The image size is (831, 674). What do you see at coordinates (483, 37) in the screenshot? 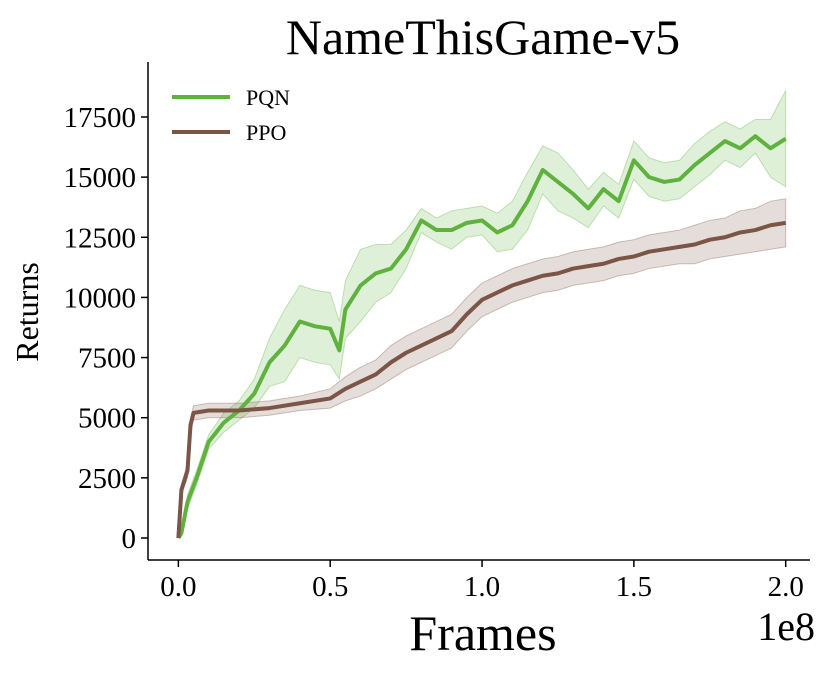
I see `chart-title: NameThisGame-v5` at bounding box center [483, 37].